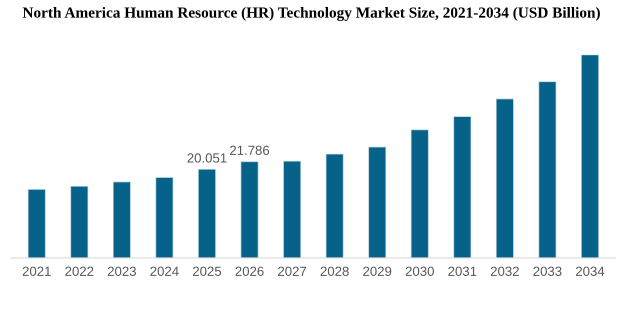  Describe the element at coordinates (334, 271) in the screenshot. I see `x-tick-label: 2028` at that location.